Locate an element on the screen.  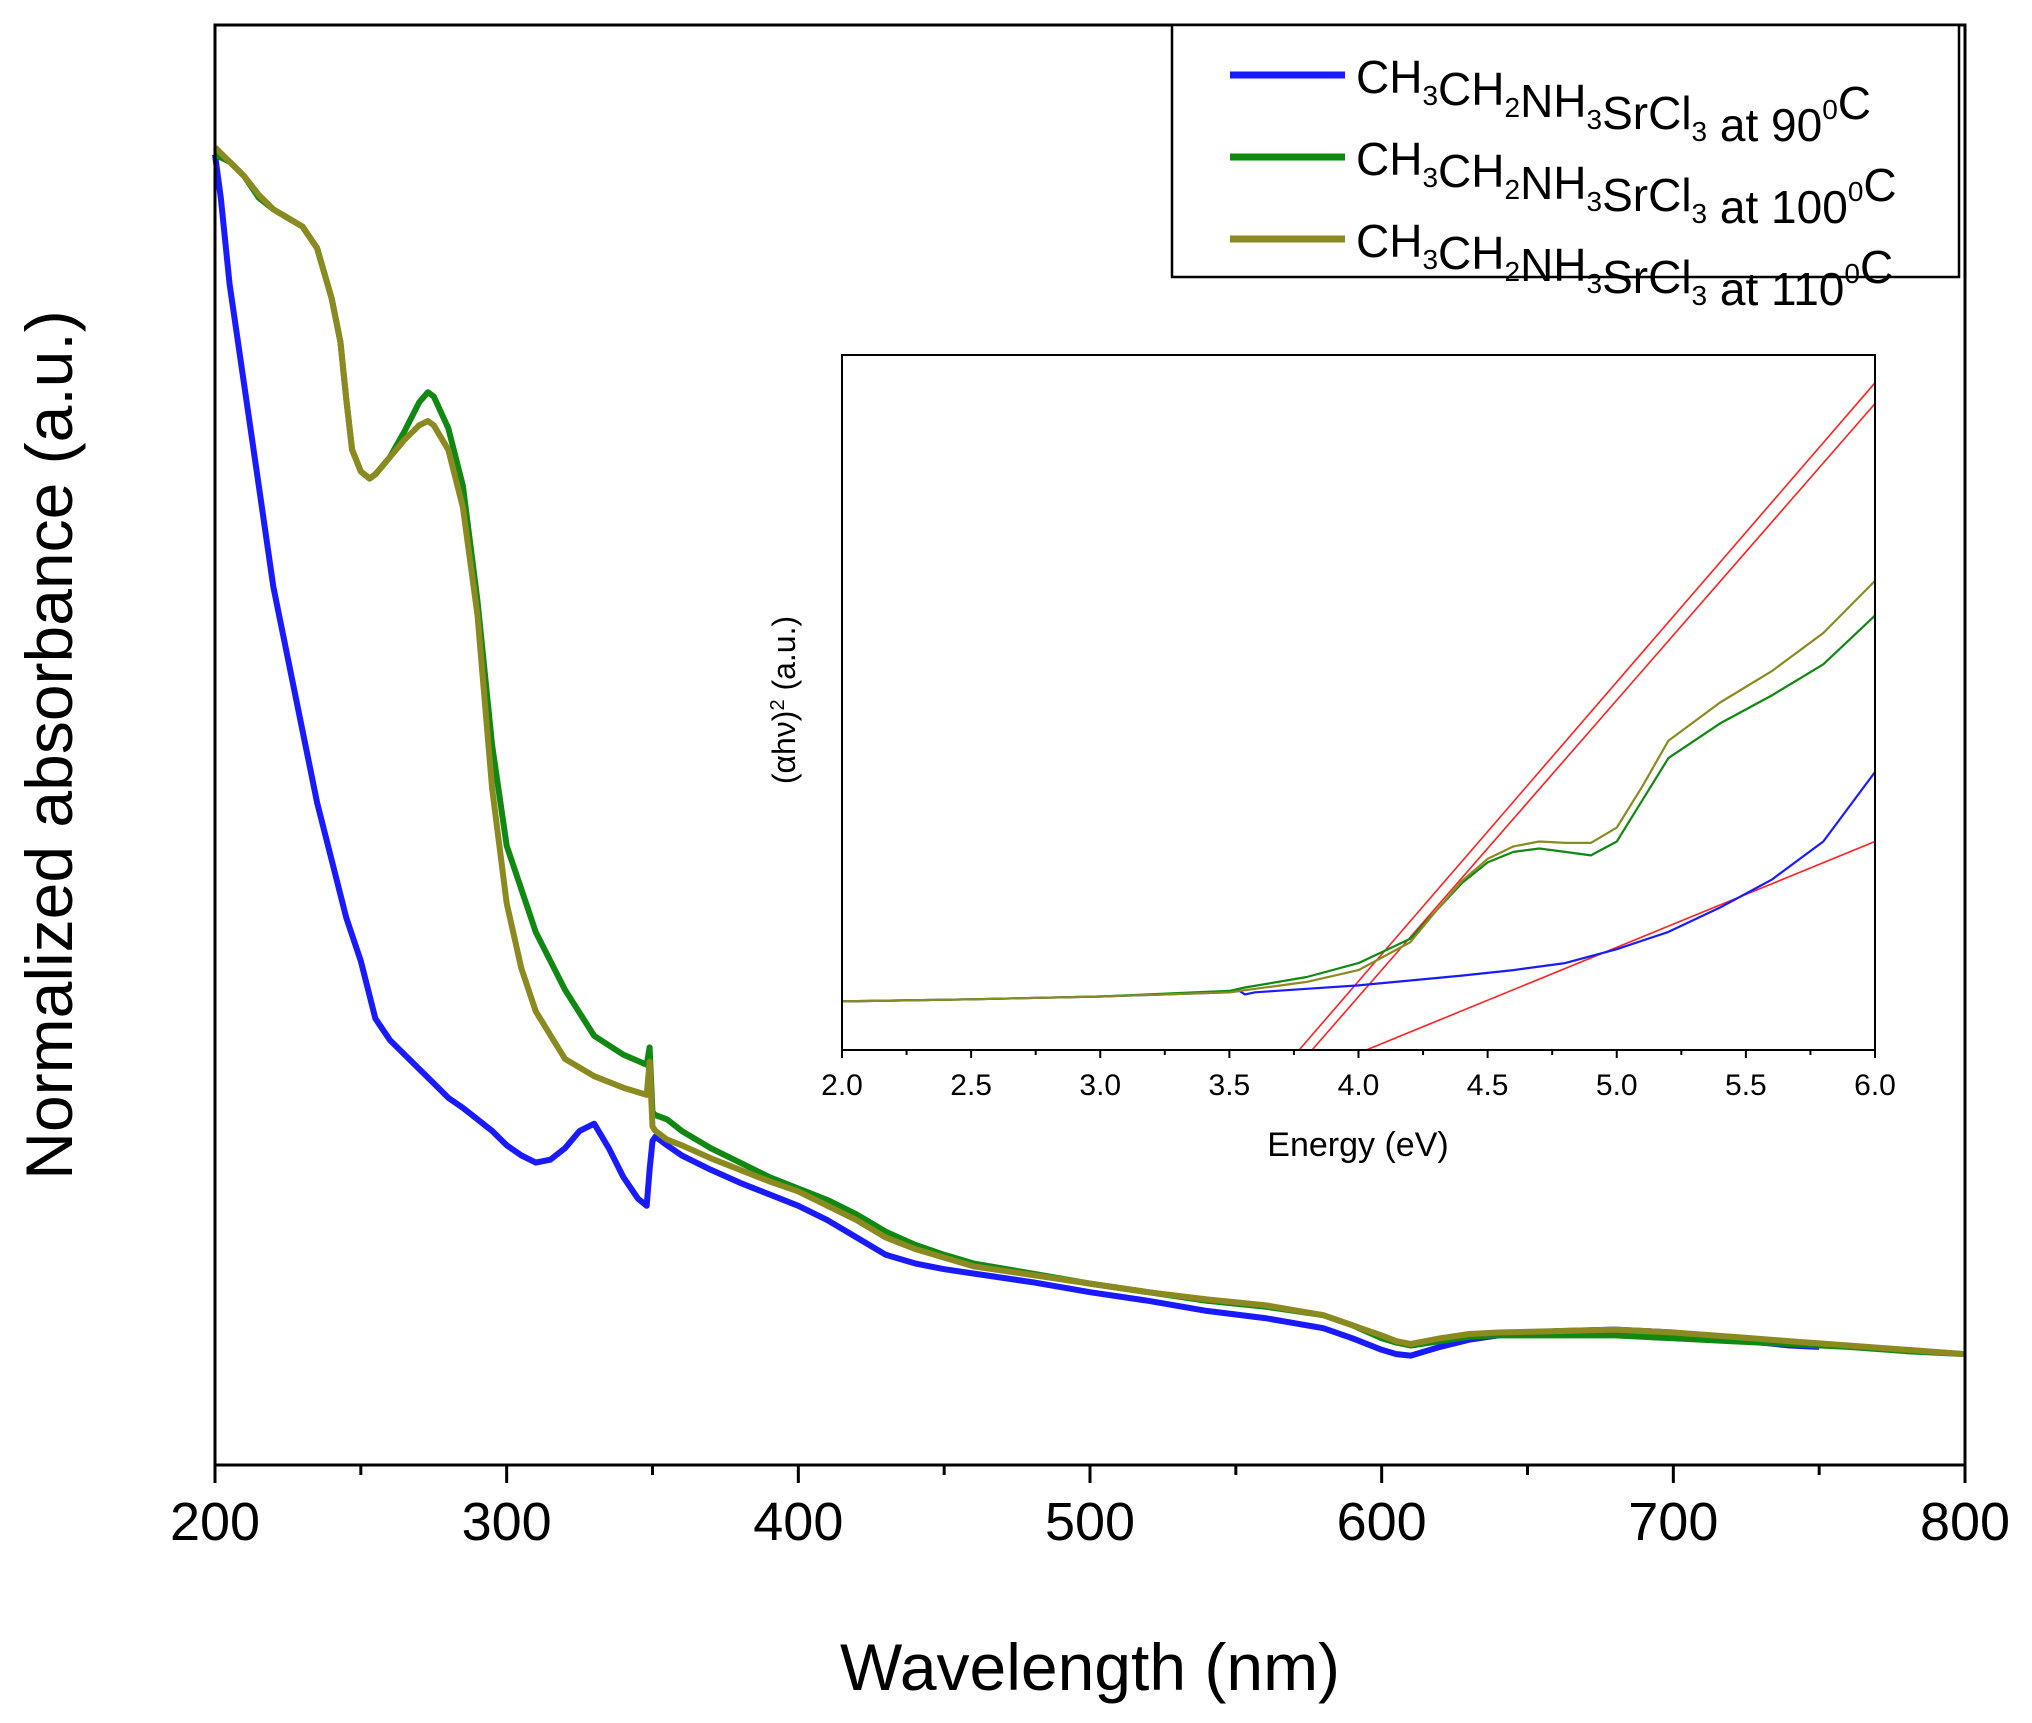
legend-label-2: CH3CH2NH3SrCl3 at 1100C is located at coordinates (1624, 265).